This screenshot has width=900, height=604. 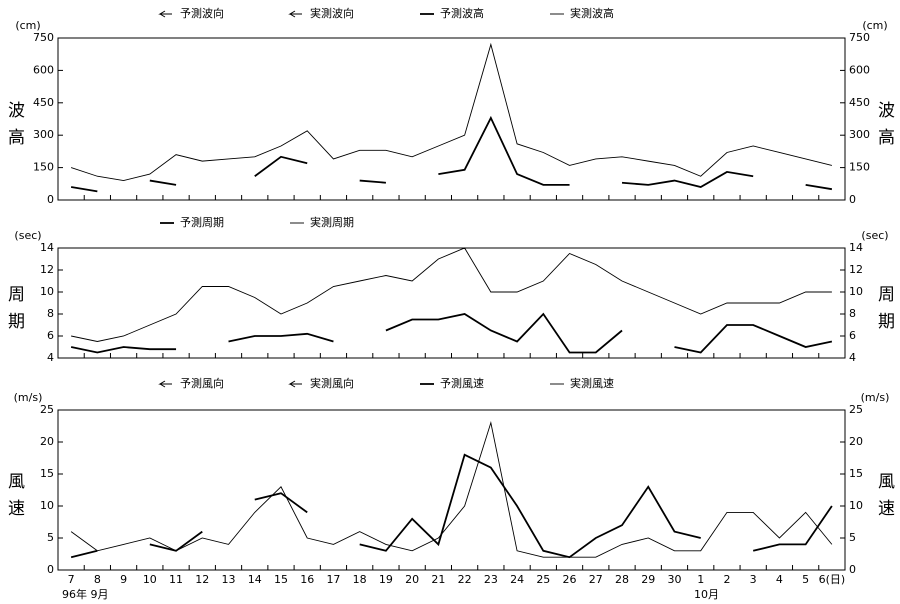 I want to click on x-month-label: 96年 9月, so click(x=85, y=594).